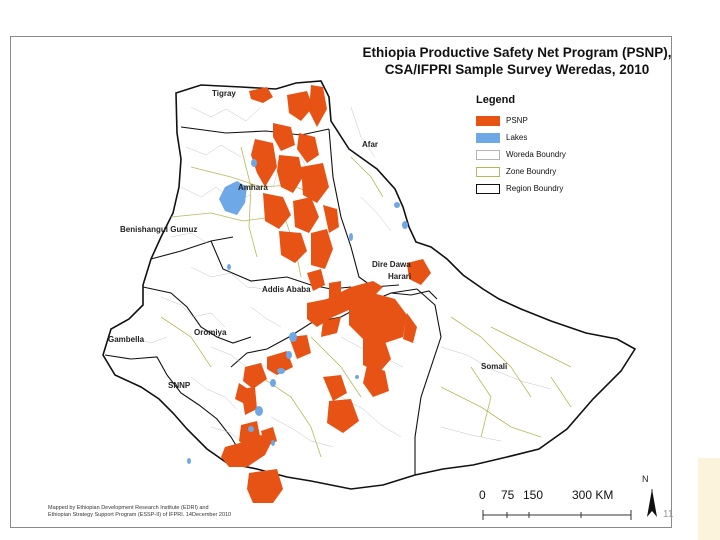 This screenshot has height=540, width=720. I want to click on label-afar: Afar, so click(370, 144).